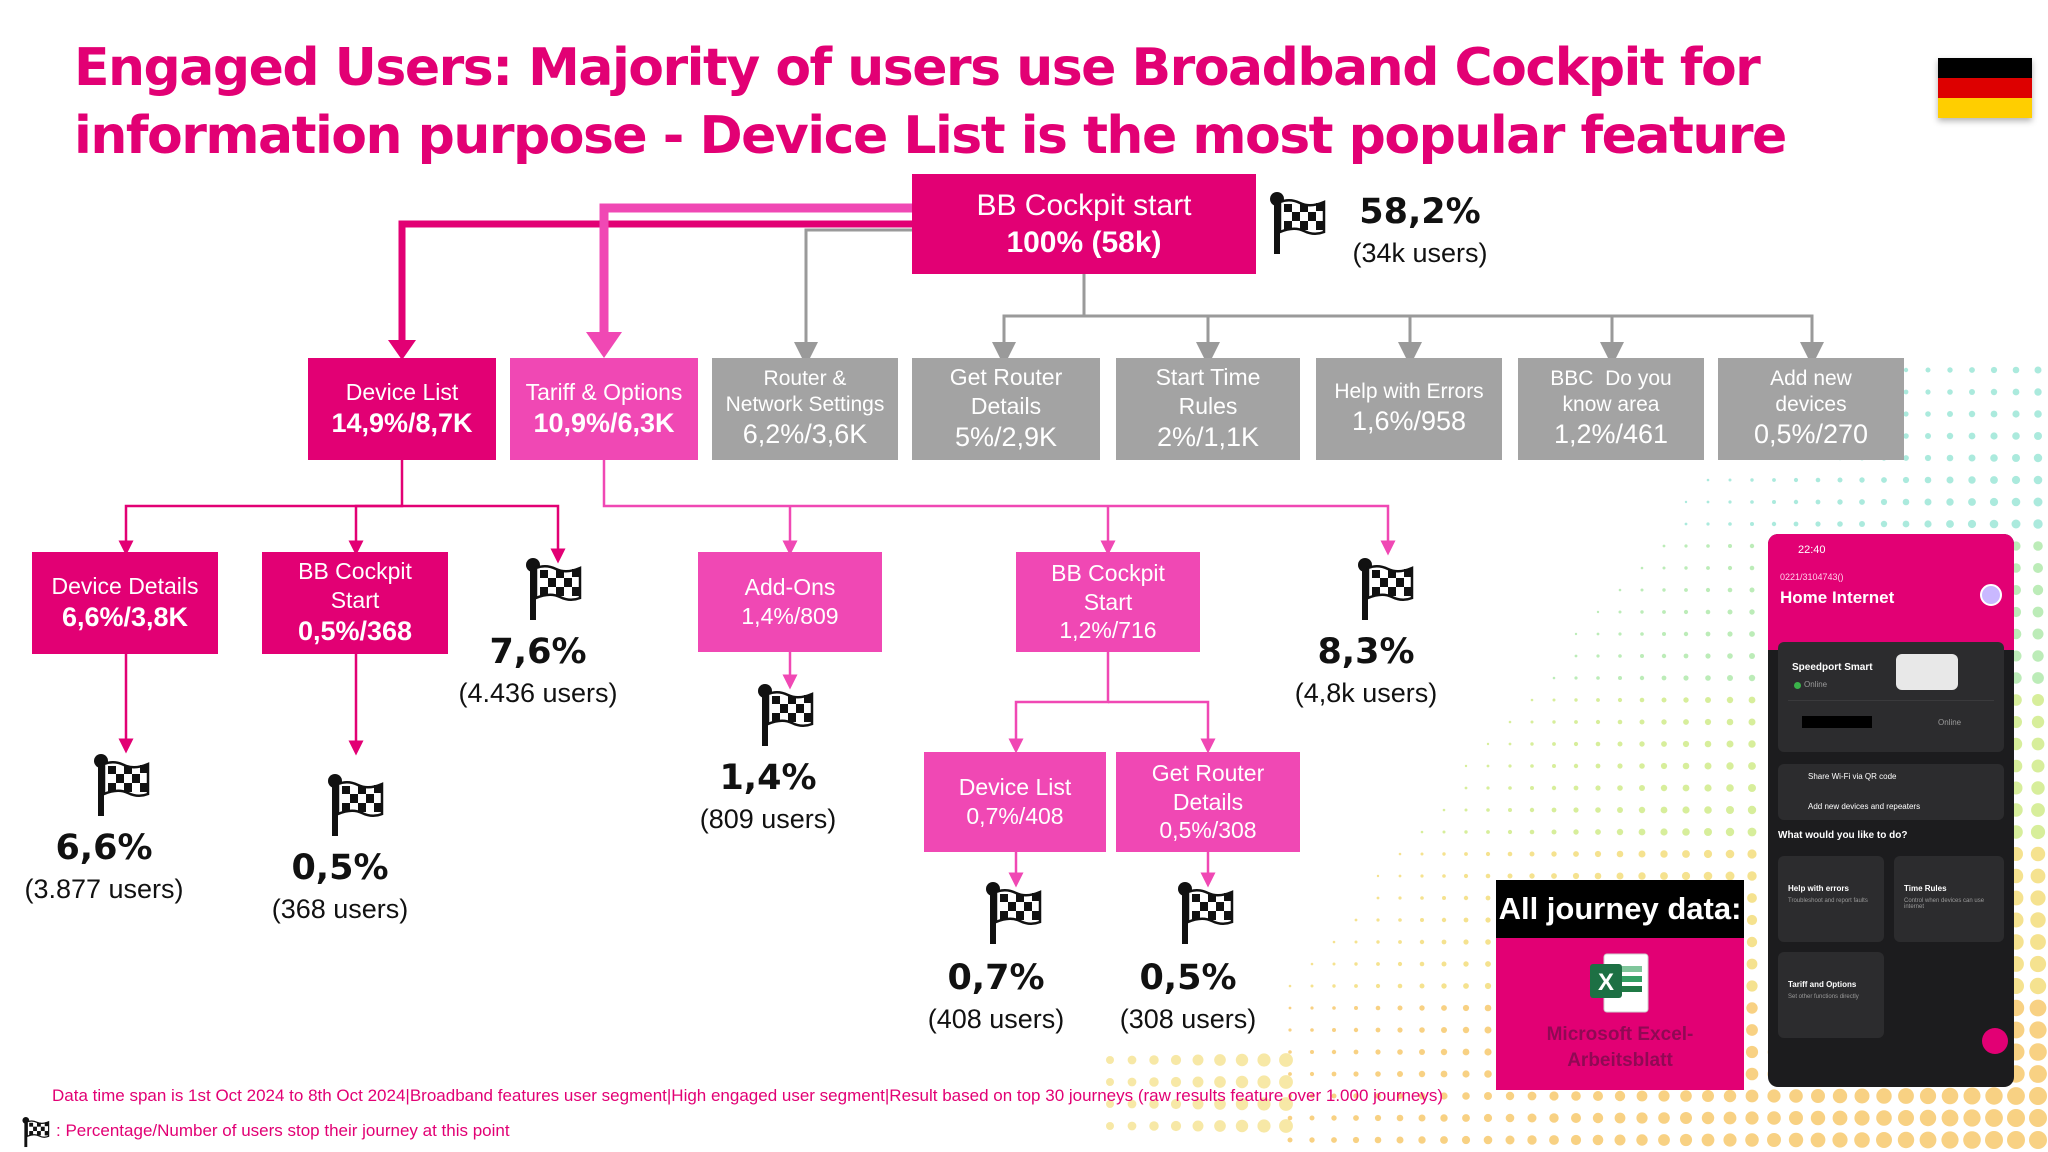 The image size is (2048, 1152). Describe the element at coordinates (1208, 802) in the screenshot. I see `node-bb-get-router-details: Get Router Details 0,5%/308` at that location.